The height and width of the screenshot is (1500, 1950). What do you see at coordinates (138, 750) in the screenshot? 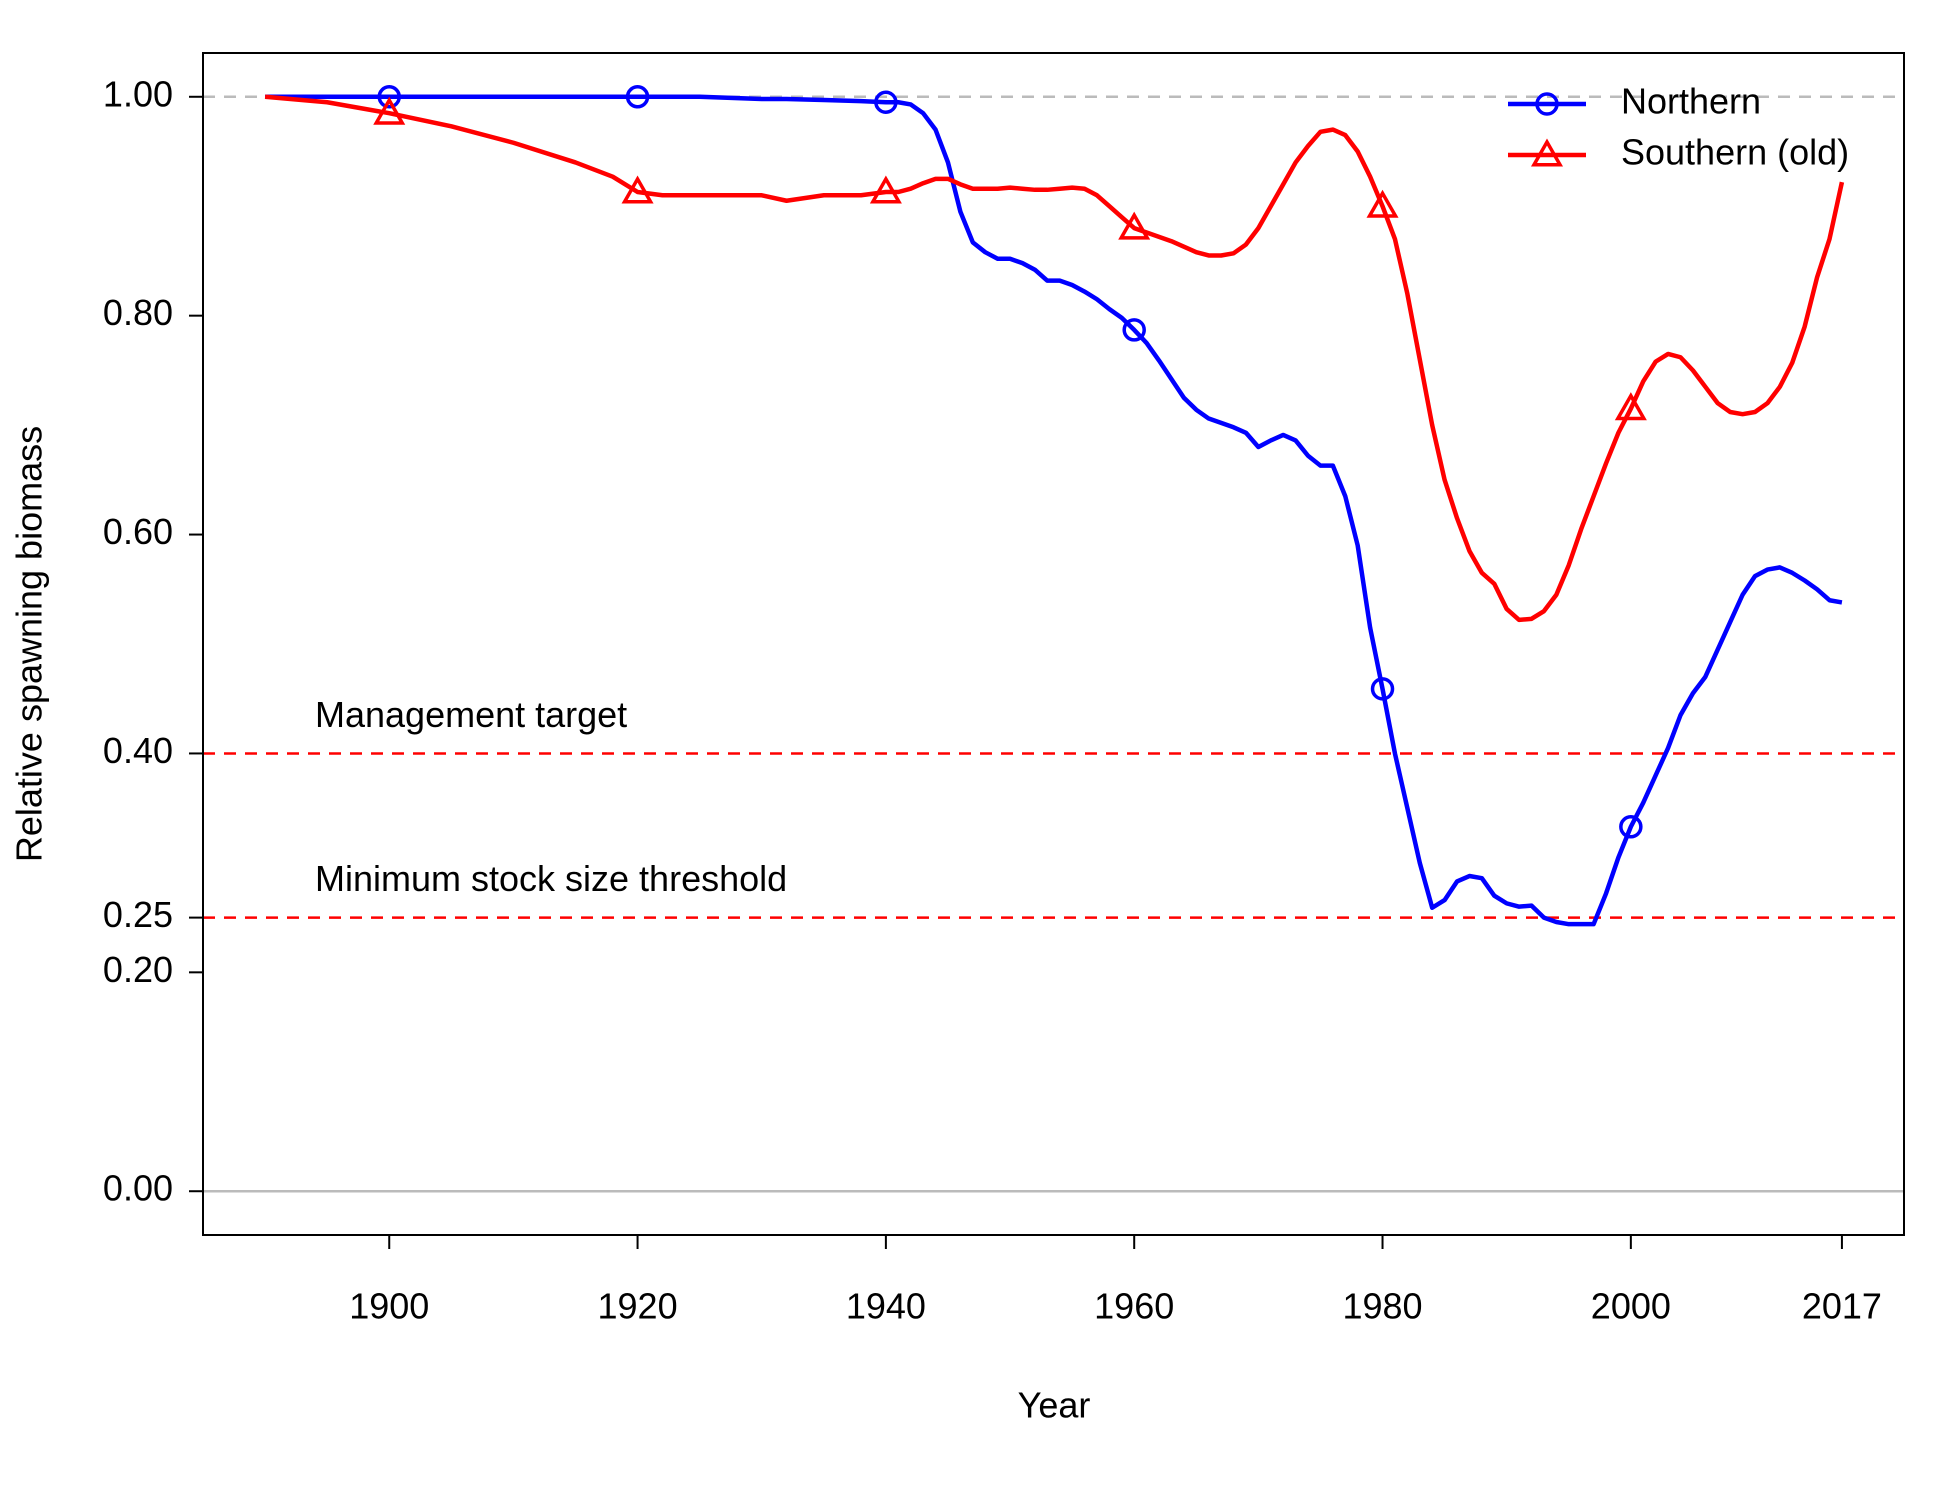
I see `y-tick-label: 0.40` at bounding box center [138, 750].